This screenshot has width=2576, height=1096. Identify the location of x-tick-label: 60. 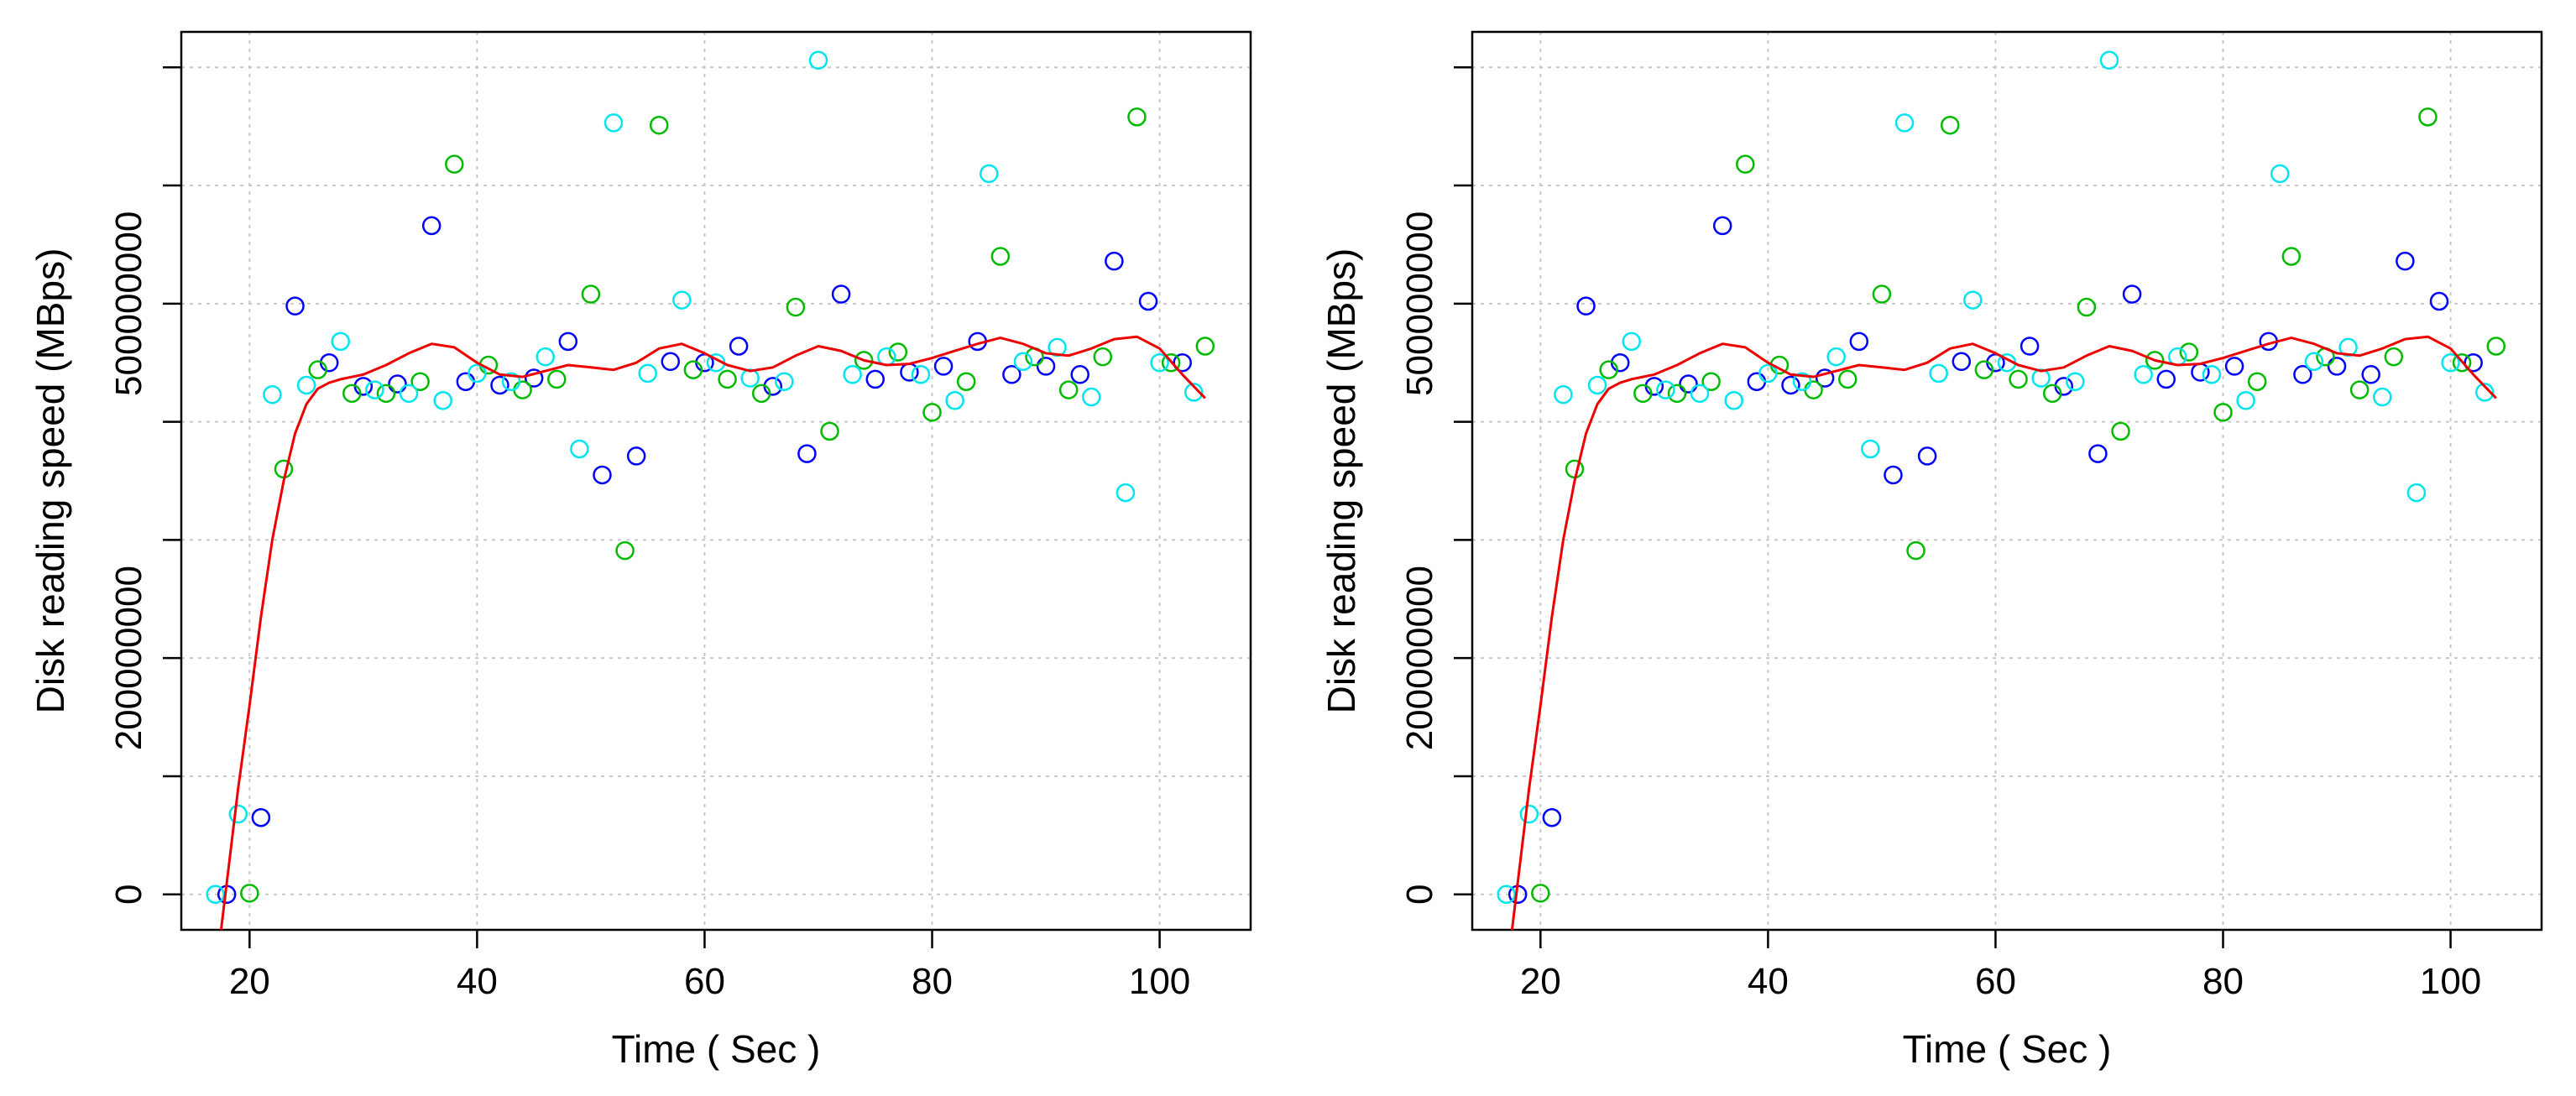
(1995, 982).